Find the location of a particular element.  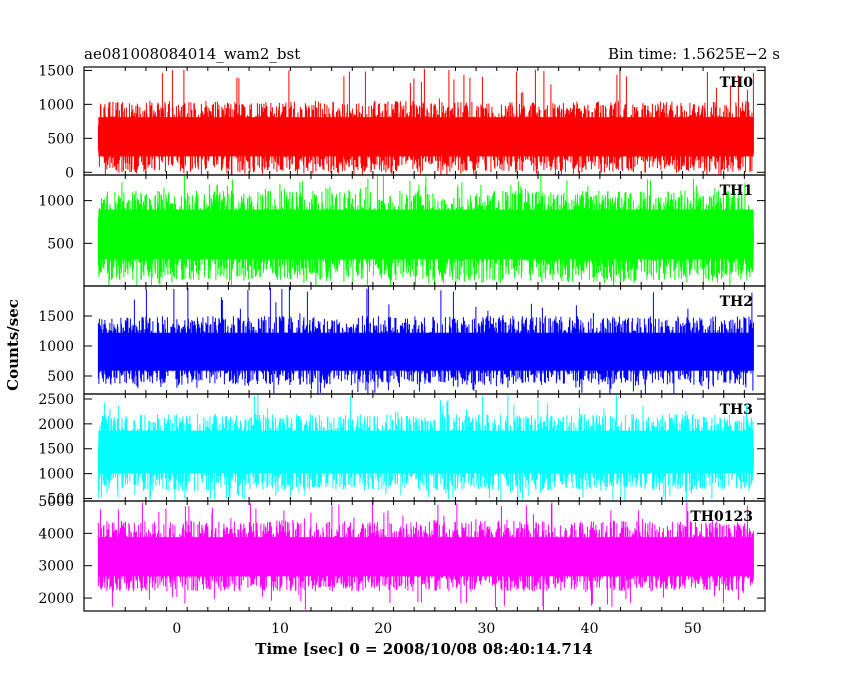

panel-th2-ytick-label-1000: 1000 is located at coordinates (56, 347).